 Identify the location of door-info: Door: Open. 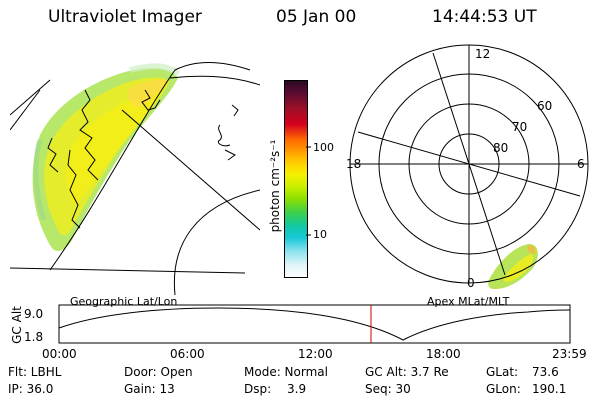
(158, 372).